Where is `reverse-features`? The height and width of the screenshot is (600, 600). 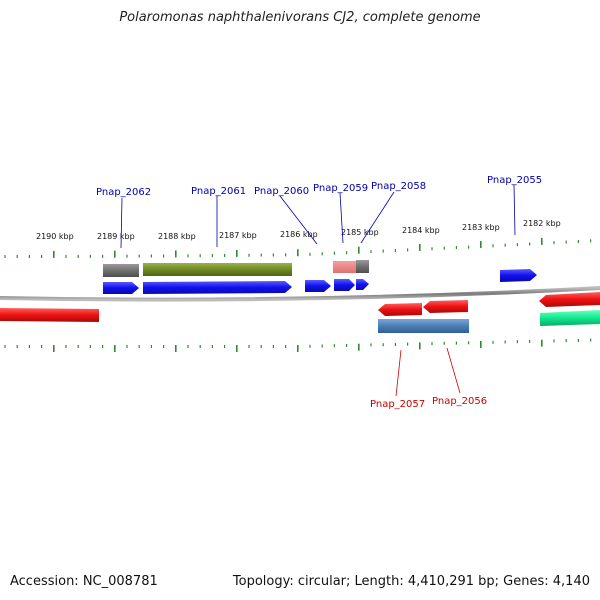
reverse-features is located at coordinates (300, 312).